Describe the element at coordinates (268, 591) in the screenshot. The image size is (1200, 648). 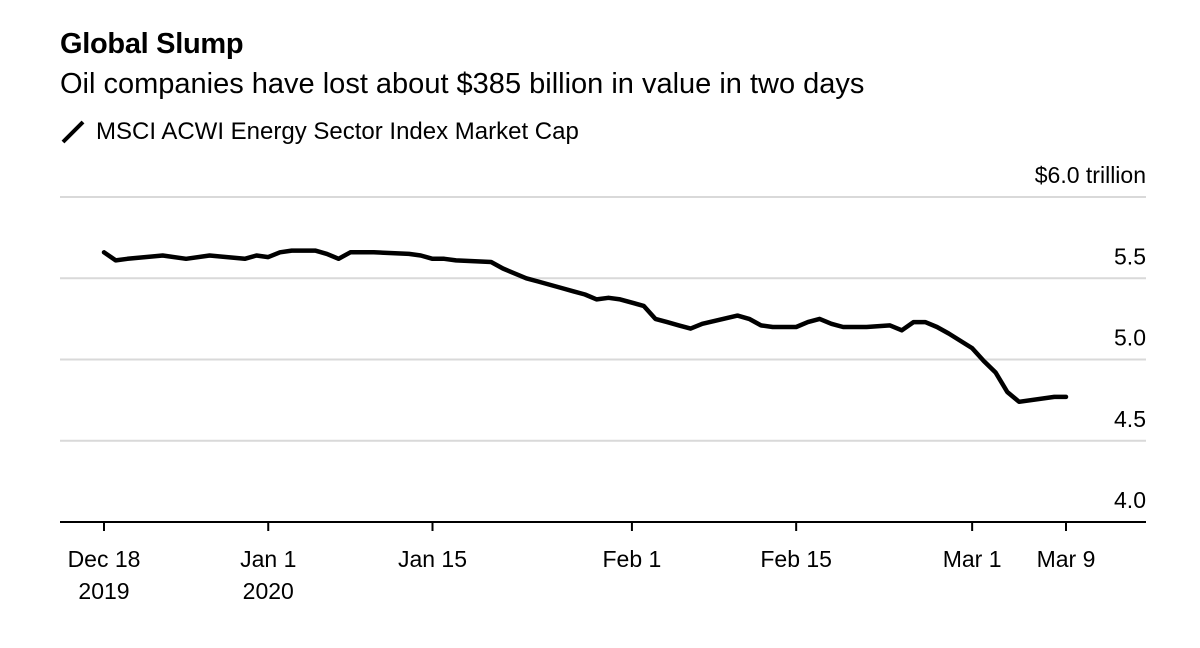
I see `x-tick-year-label: 2020` at that location.